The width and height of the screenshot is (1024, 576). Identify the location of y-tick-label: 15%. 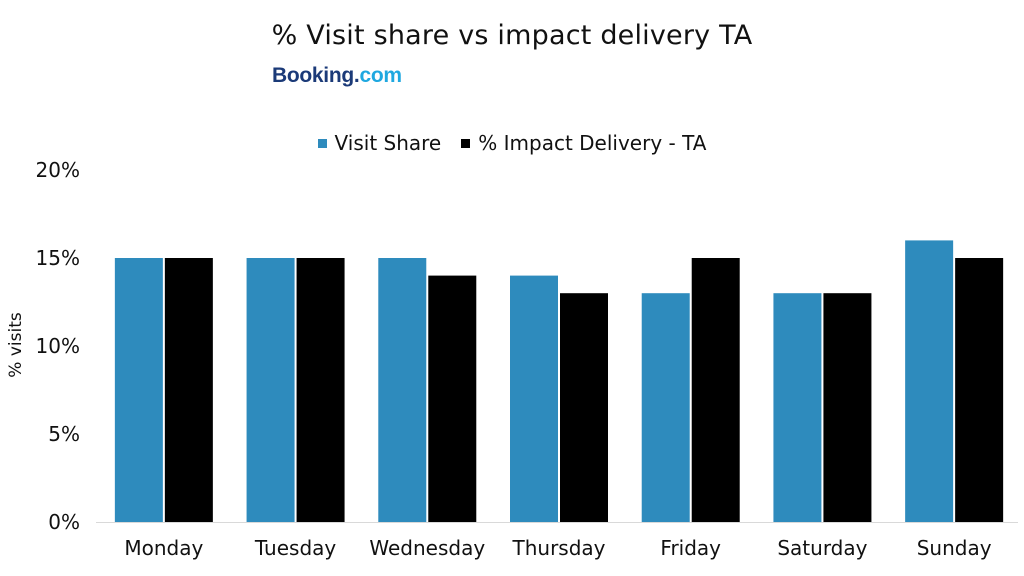
(58, 258).